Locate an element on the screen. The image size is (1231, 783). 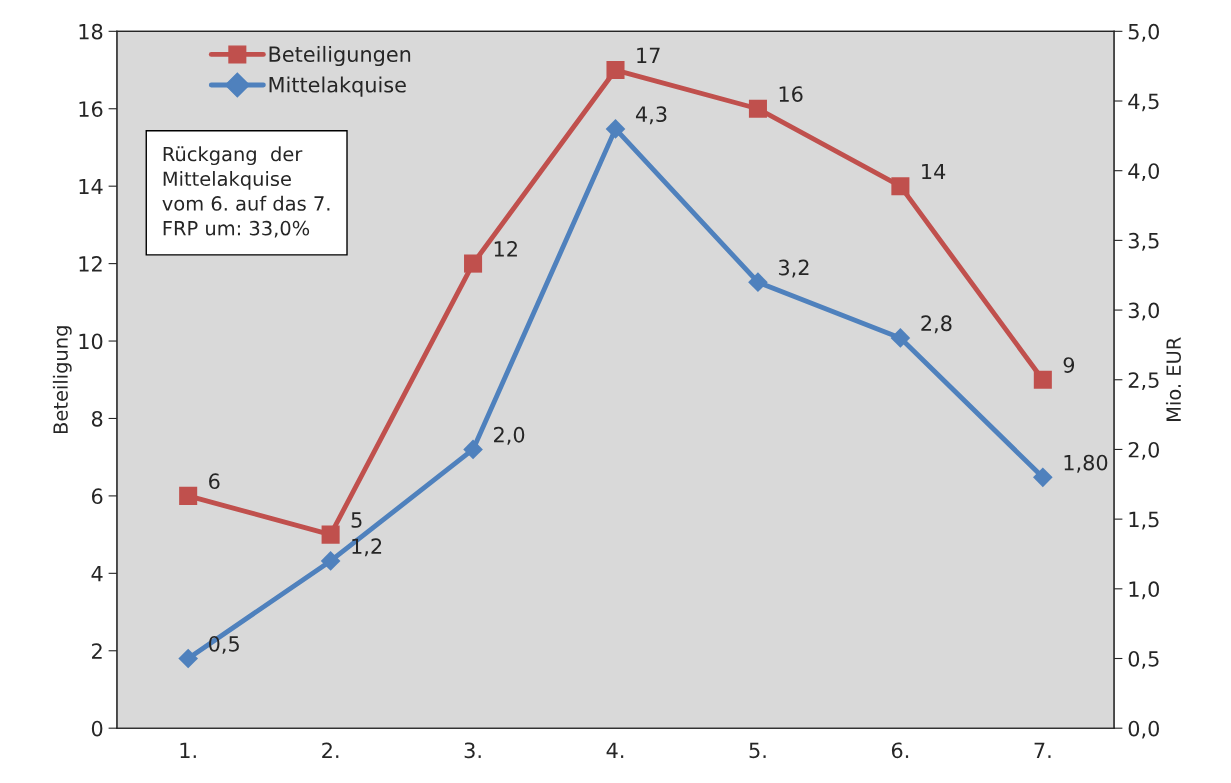
y2-tick-label: 1,5 is located at coordinates (1144, 520).